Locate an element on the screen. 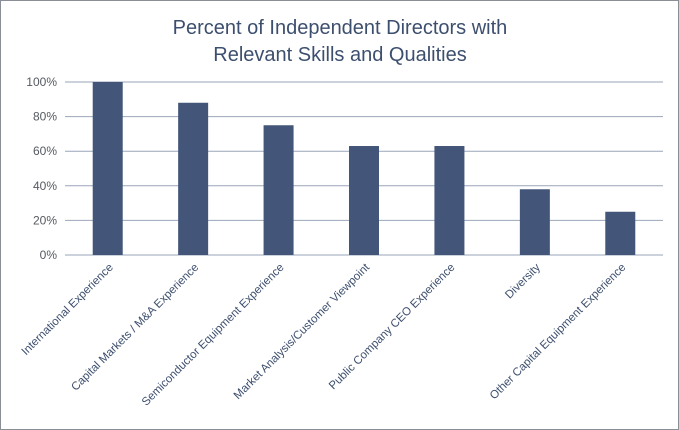 Image resolution: width=679 pixels, height=430 pixels. chart-title-line-1: Percent of Independent Directors with is located at coordinates (340, 28).